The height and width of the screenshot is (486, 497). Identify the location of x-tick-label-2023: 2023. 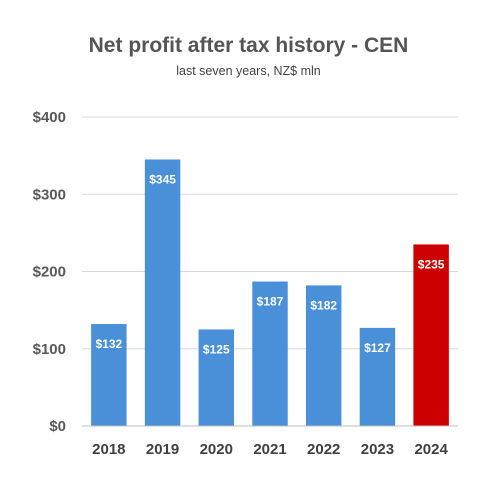
(377, 449).